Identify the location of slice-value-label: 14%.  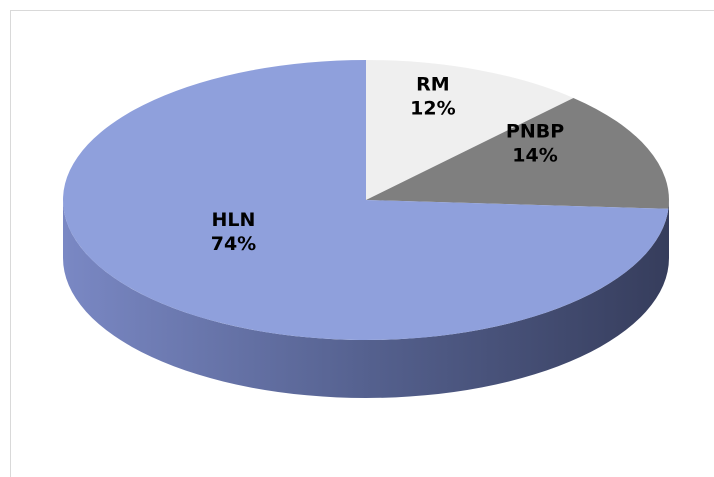
(534, 156).